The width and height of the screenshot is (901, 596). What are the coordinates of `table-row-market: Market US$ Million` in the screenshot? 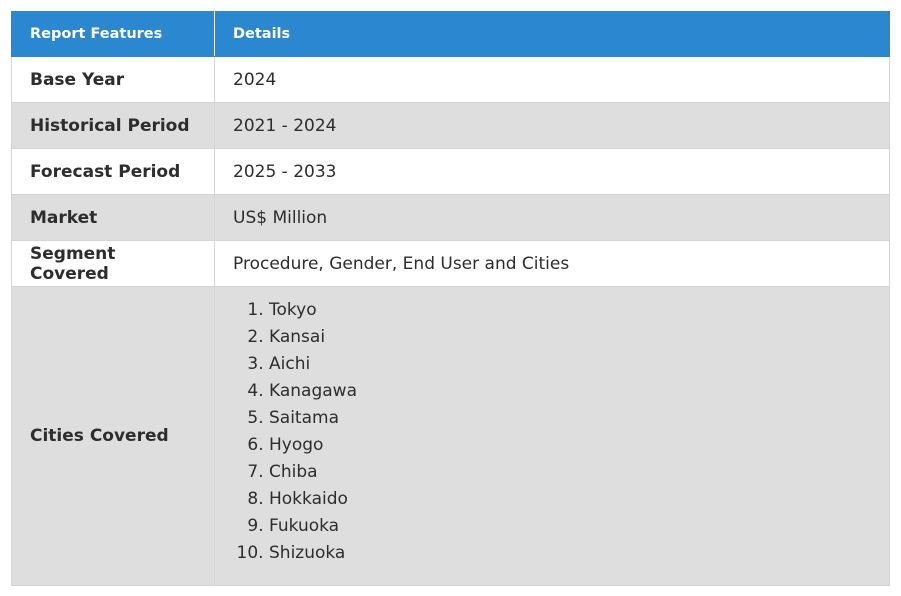 It's located at (450, 217).